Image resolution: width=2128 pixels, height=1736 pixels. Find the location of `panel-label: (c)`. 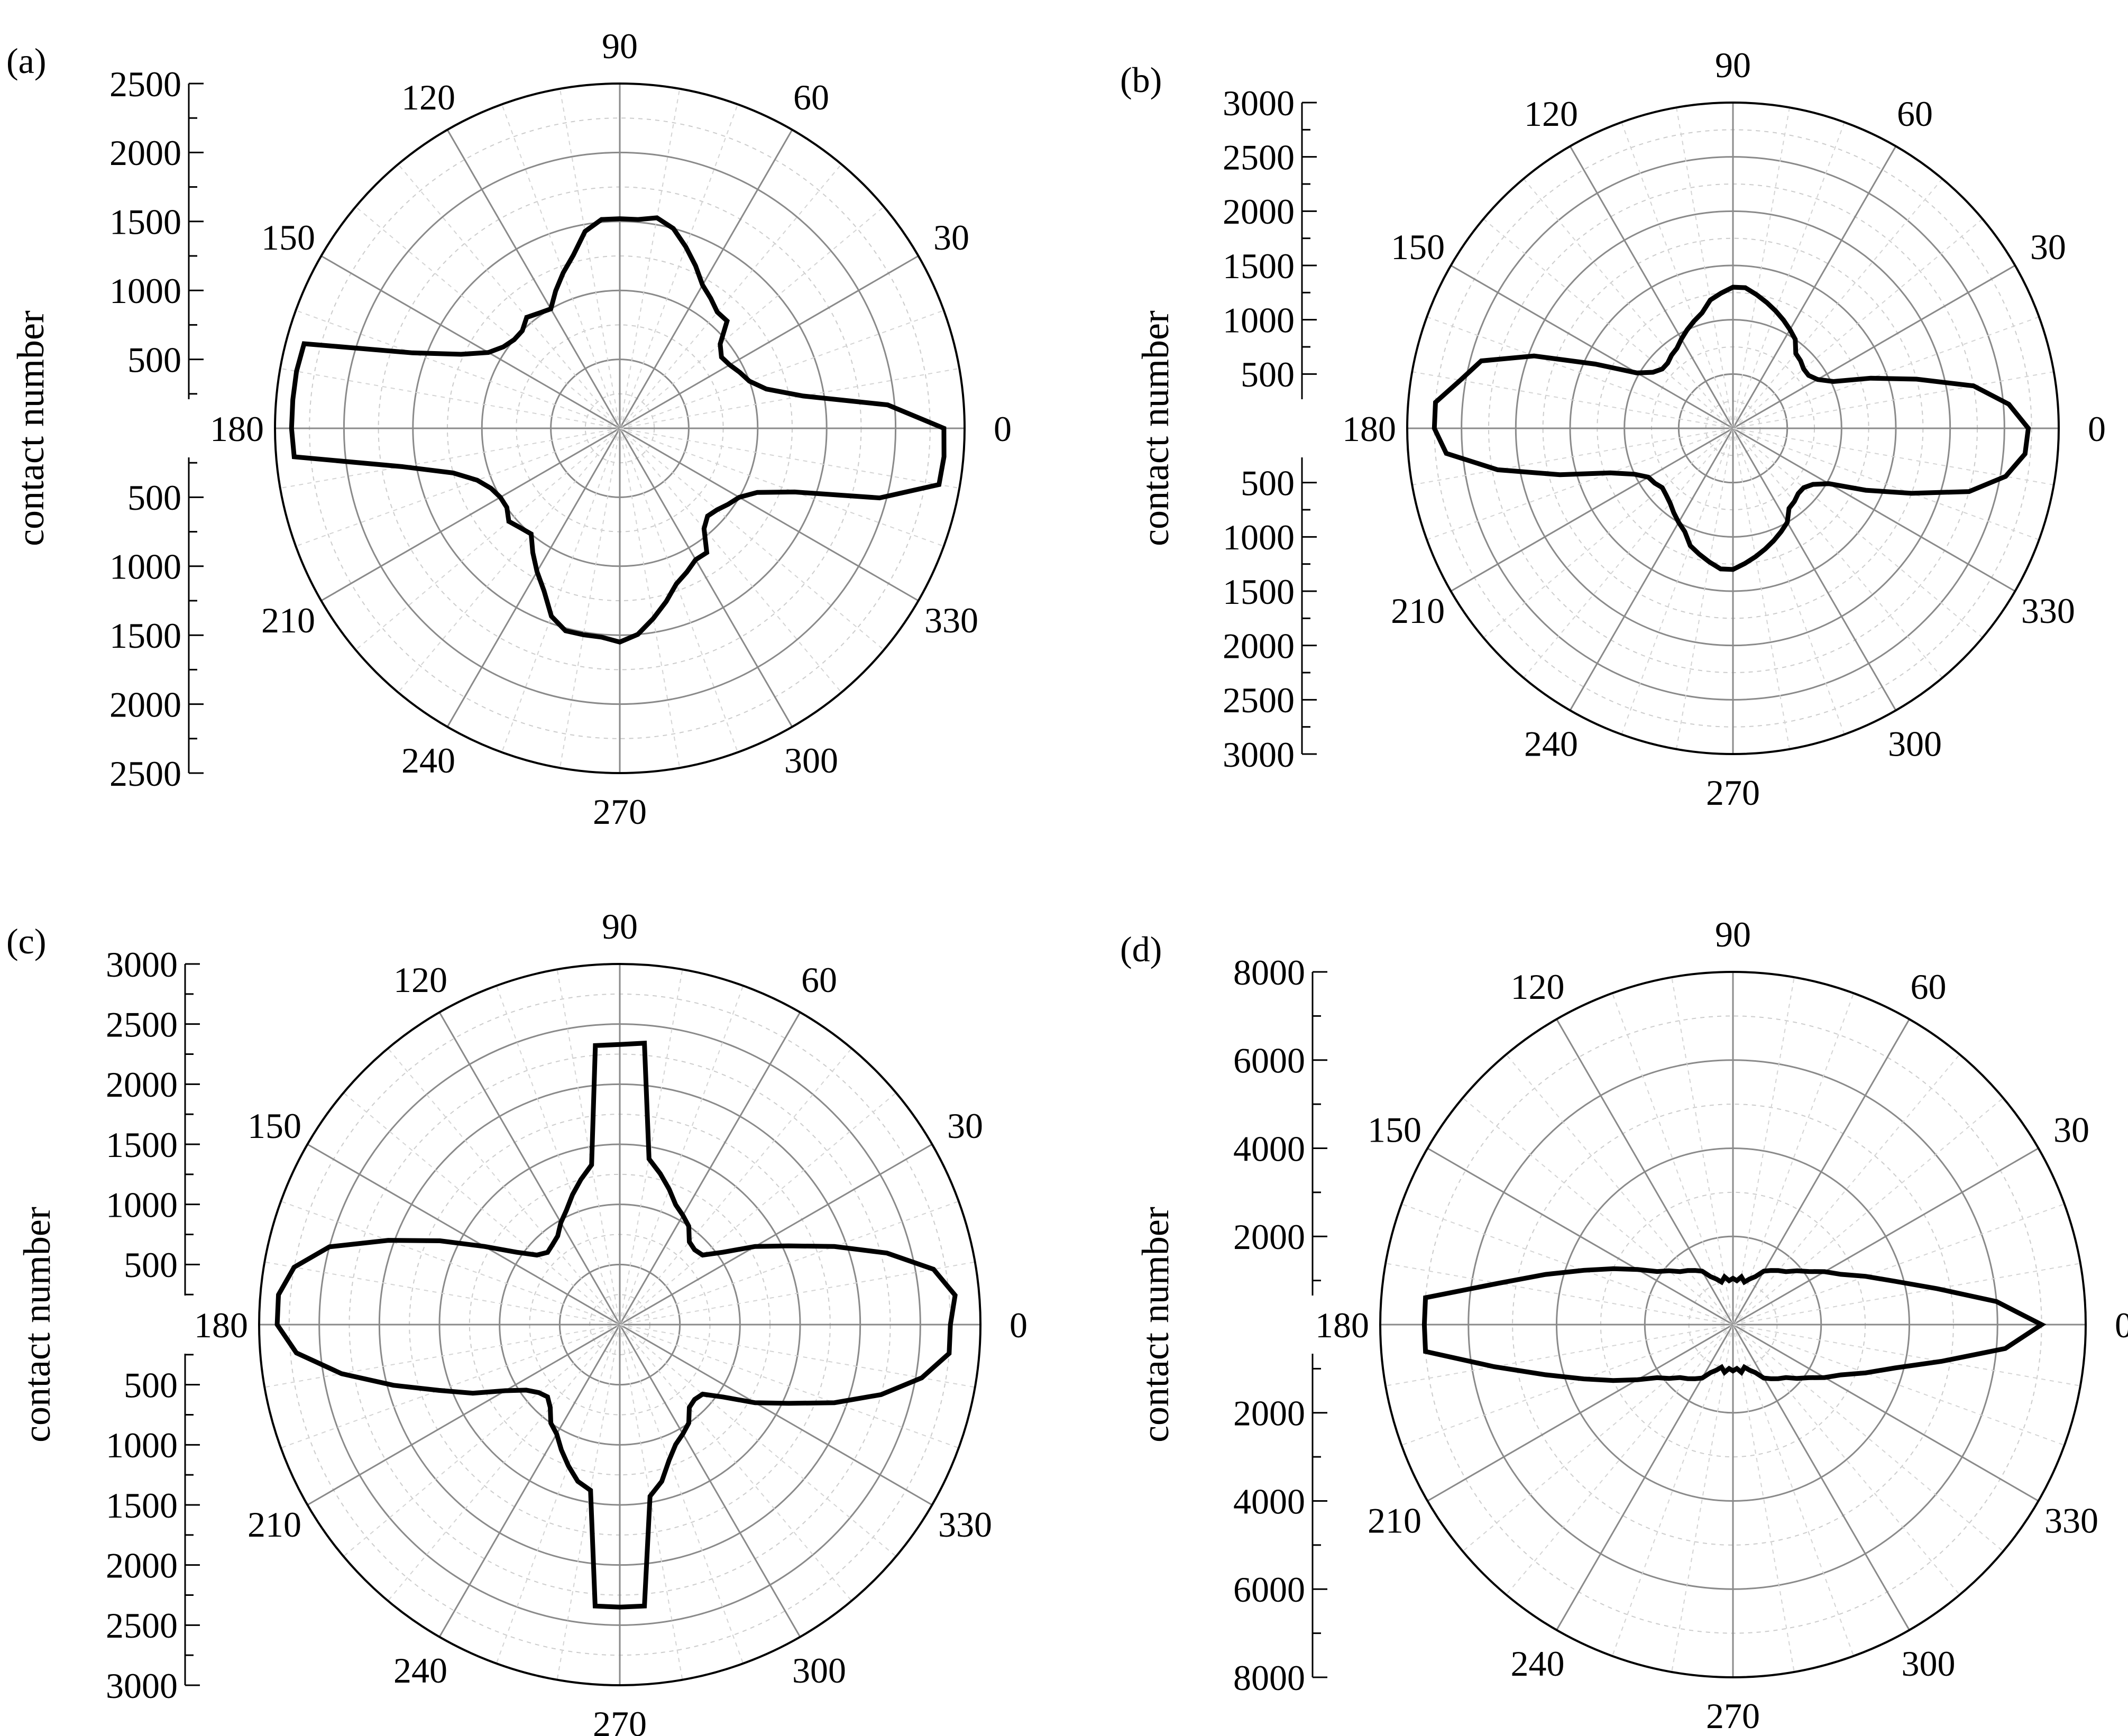

panel-label: (c) is located at coordinates (26, 941).